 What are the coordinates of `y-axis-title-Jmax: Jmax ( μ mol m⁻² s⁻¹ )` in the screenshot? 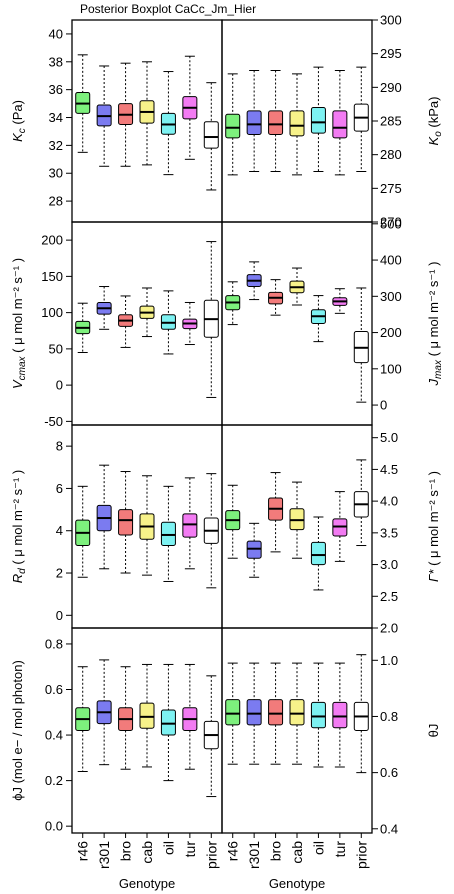 It's located at (435, 324).